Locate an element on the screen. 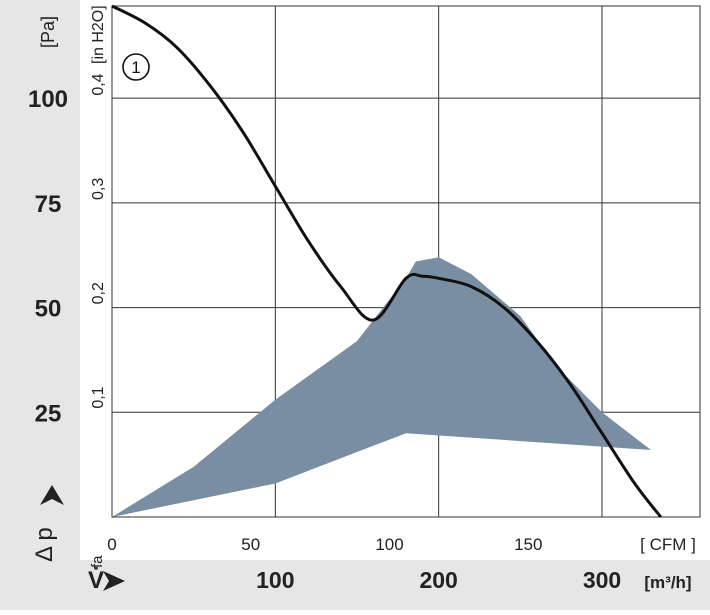  x-tick-label-cfm-0: 0 is located at coordinates (111, 544).